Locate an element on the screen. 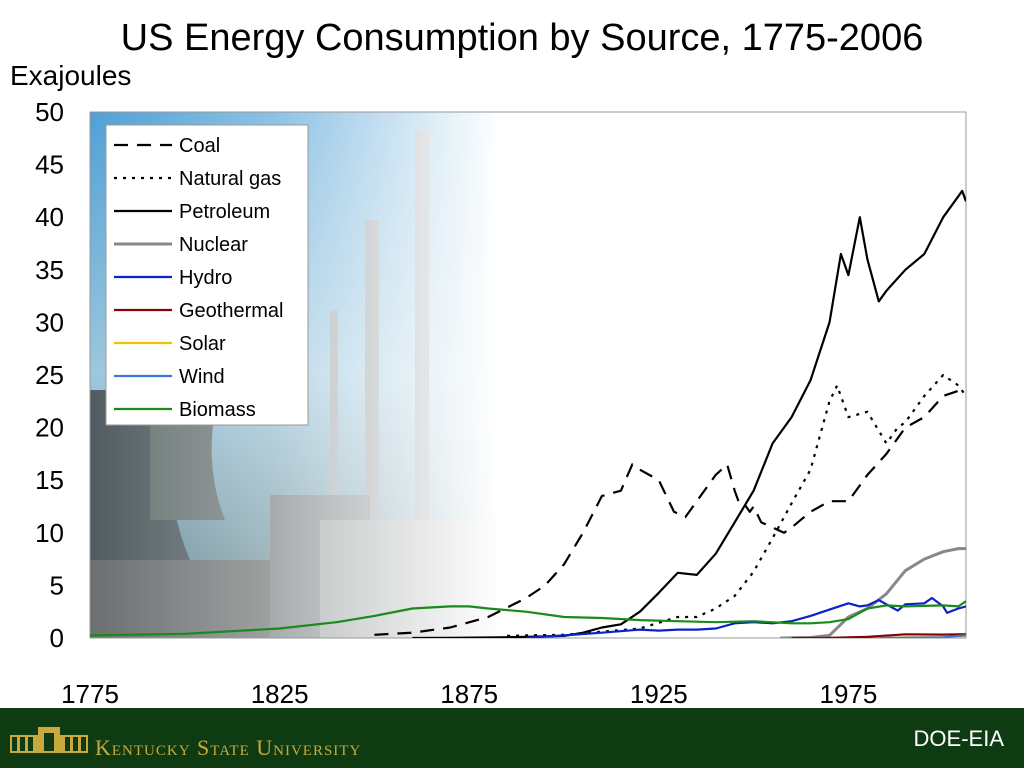 The width and height of the screenshot is (1024, 768). series-line-biomass is located at coordinates (528, 618).